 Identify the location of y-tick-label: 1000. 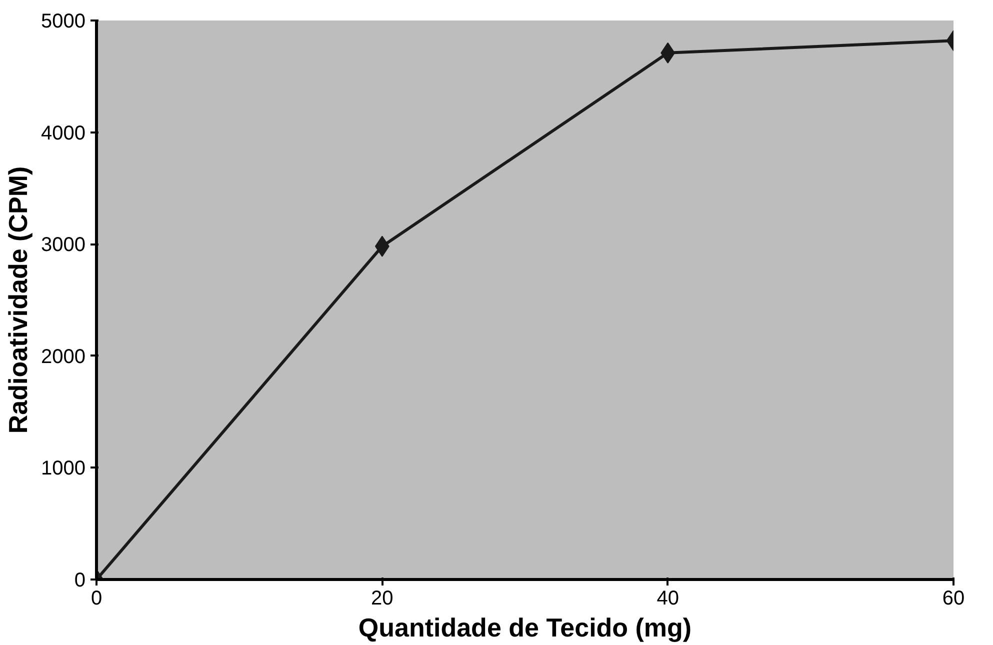
(63, 469).